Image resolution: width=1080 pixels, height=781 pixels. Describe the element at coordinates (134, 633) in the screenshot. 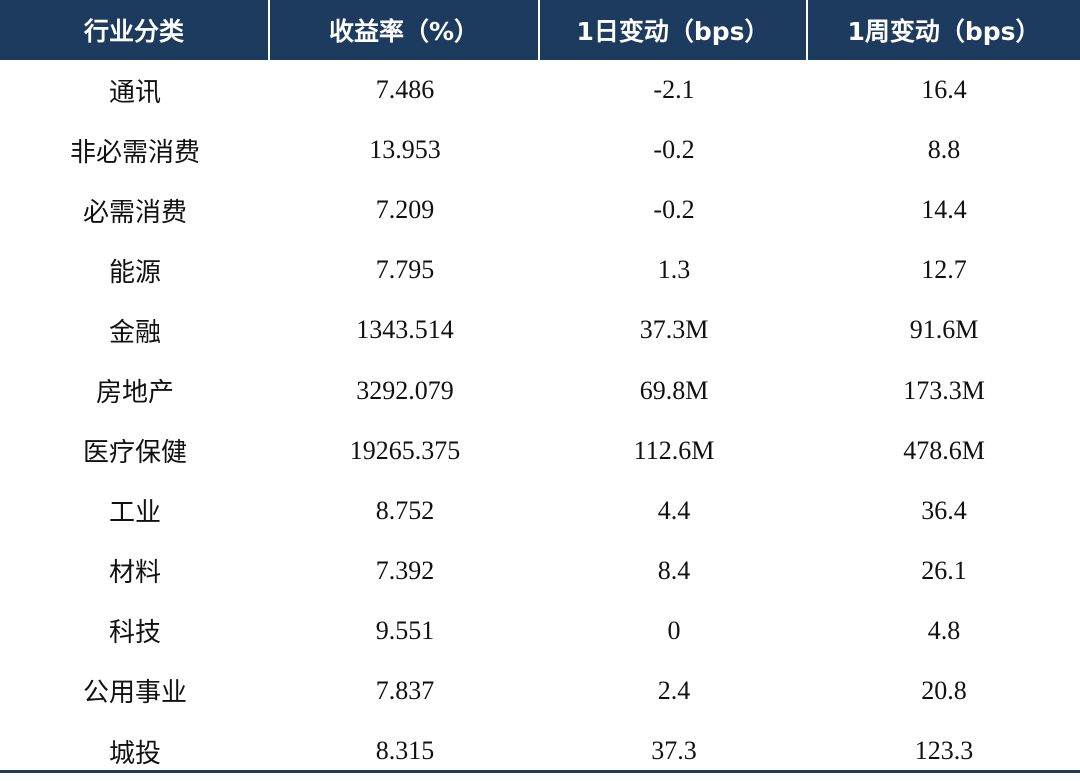

I see `cell-sector: 科技` at that location.